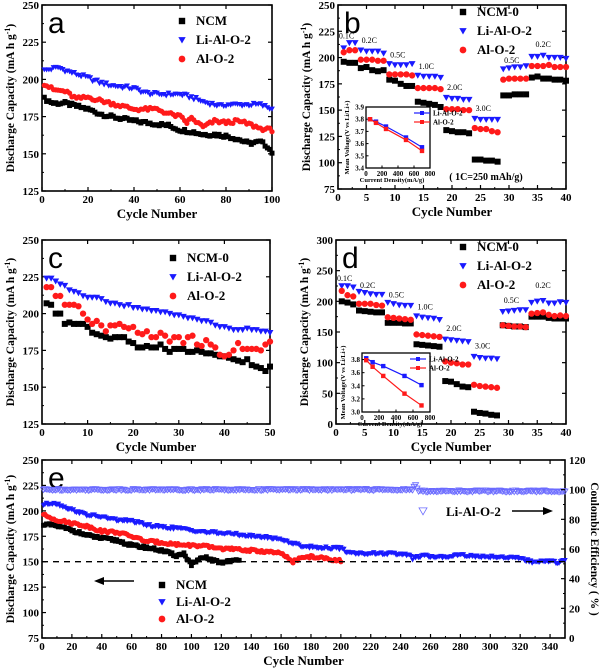 Image resolution: width=600 pixels, height=672 pixels. I want to click on inset-x-tick-label: 800, so click(430, 418).